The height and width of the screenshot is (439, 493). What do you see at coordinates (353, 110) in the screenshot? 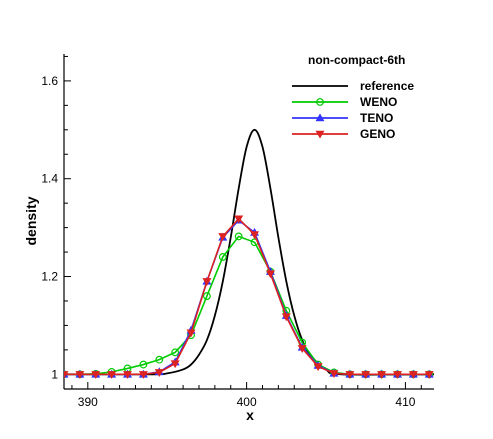
I see `legend: reference WENO TENO GENO` at bounding box center [353, 110].